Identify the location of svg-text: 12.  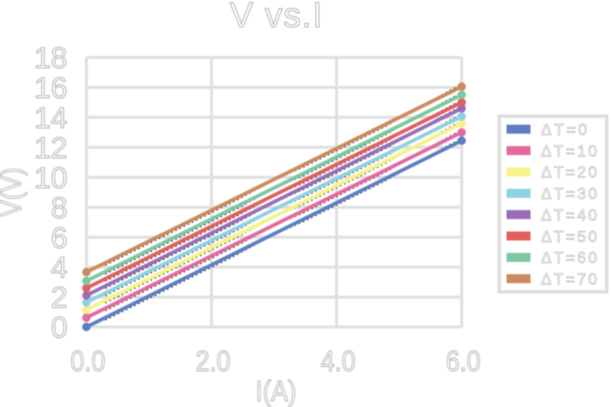
(50, 148).